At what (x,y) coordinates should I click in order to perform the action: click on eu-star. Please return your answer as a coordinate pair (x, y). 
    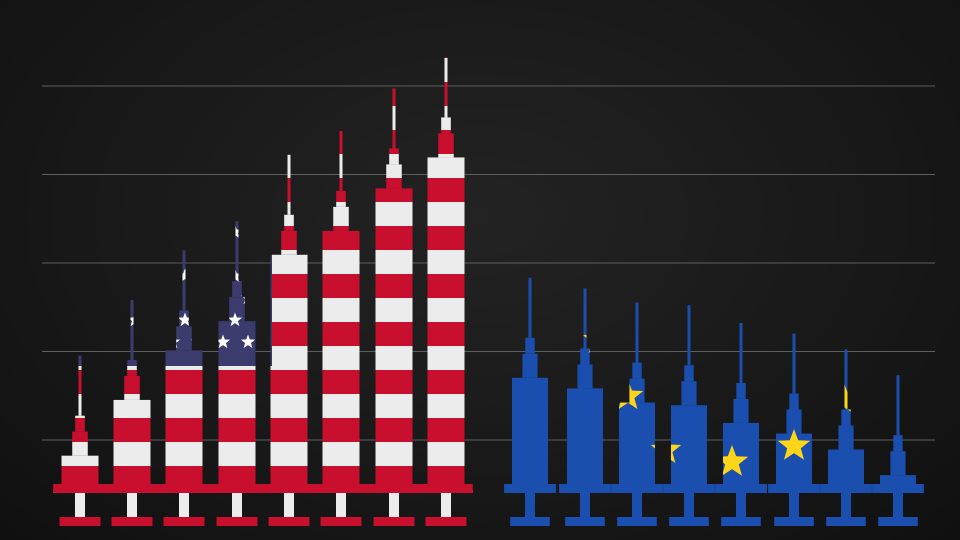
    Looking at the image, I should click on (794, 444).